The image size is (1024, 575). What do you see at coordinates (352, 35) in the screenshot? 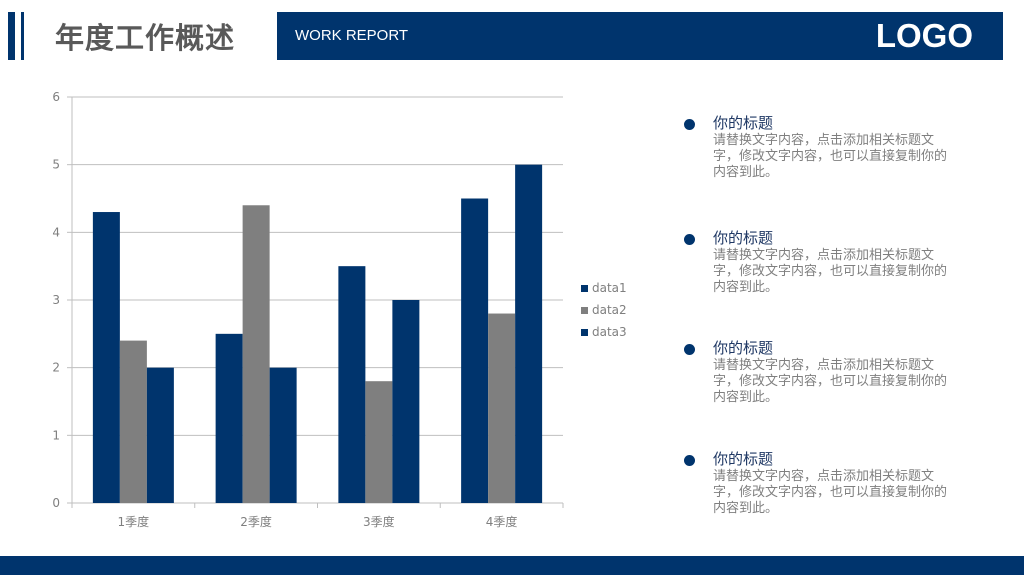
I see `page-subtitle: WORK REPORT` at bounding box center [352, 35].